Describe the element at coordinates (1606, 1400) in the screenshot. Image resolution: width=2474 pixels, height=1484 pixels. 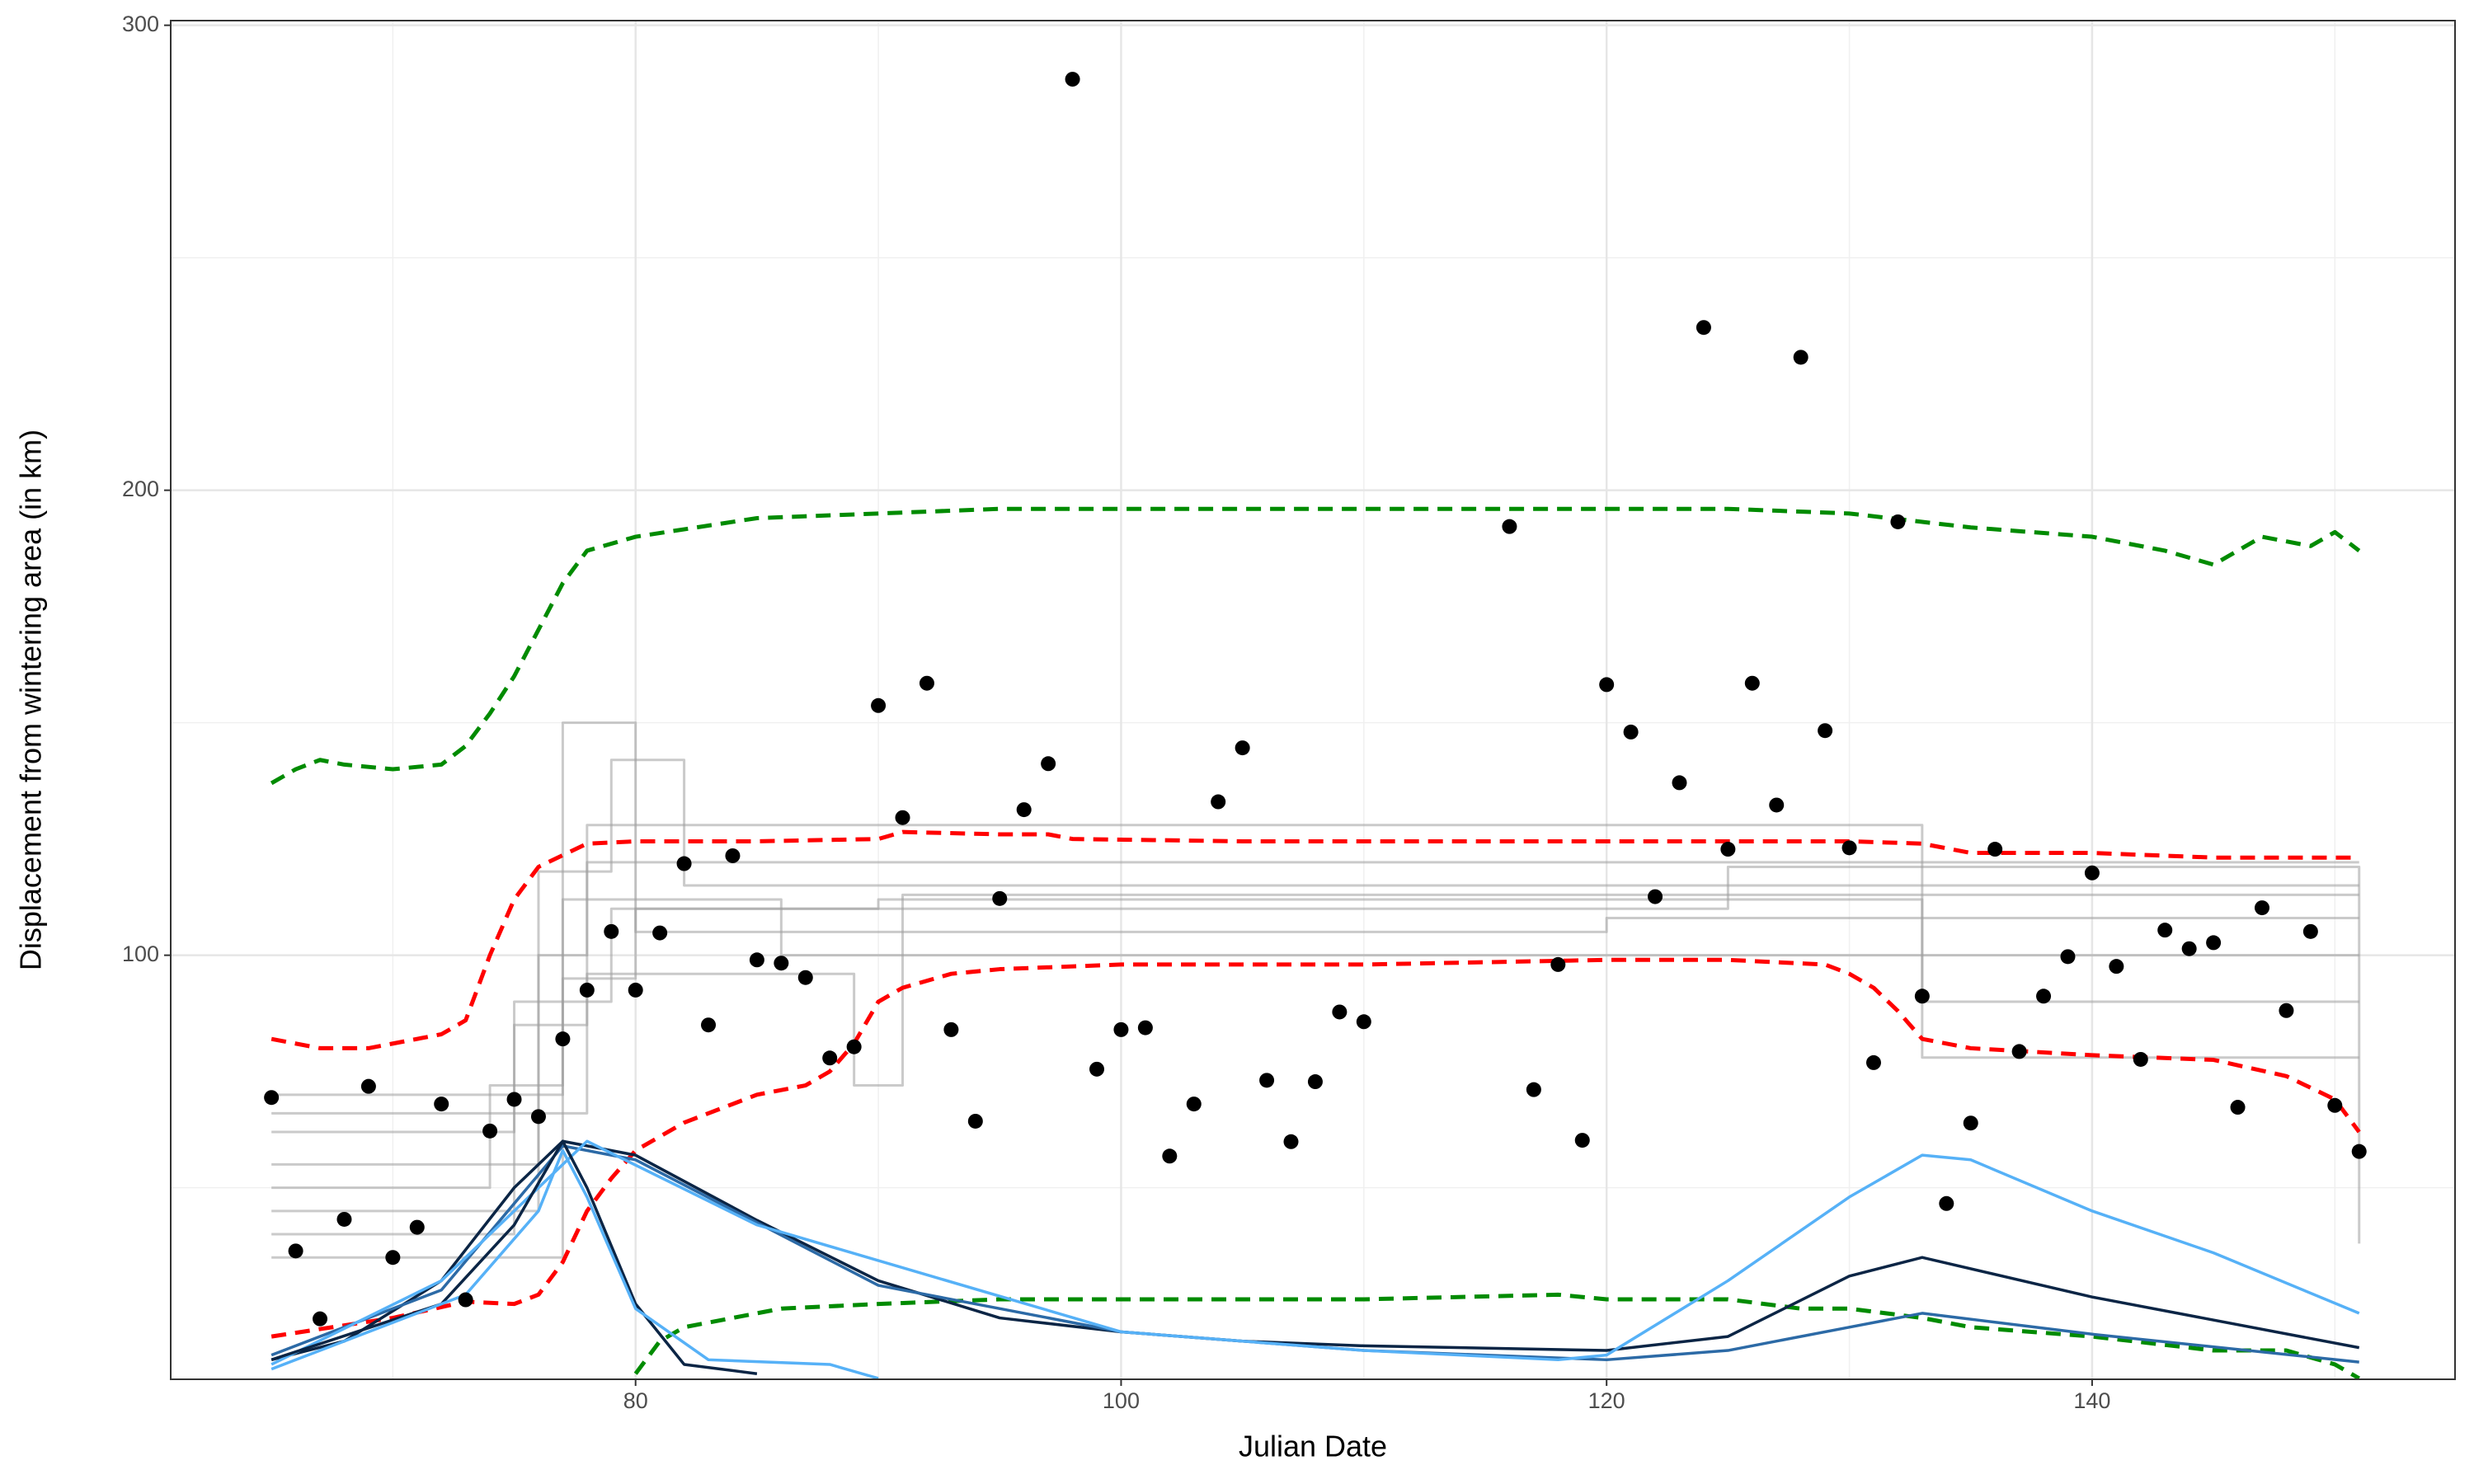
I see `x-tick-label: 120` at that location.